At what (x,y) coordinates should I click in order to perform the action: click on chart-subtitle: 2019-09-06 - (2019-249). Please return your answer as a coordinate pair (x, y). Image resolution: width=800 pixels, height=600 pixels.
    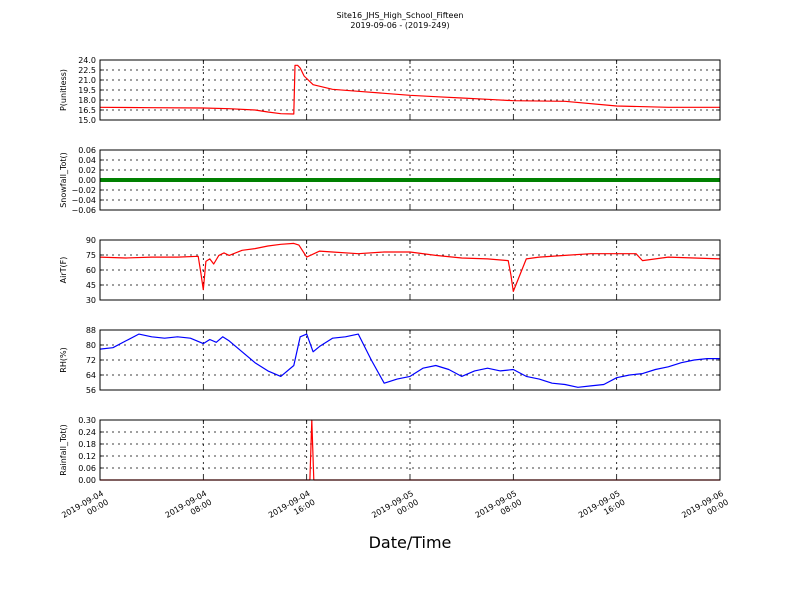
    Looking at the image, I should click on (400, 25).